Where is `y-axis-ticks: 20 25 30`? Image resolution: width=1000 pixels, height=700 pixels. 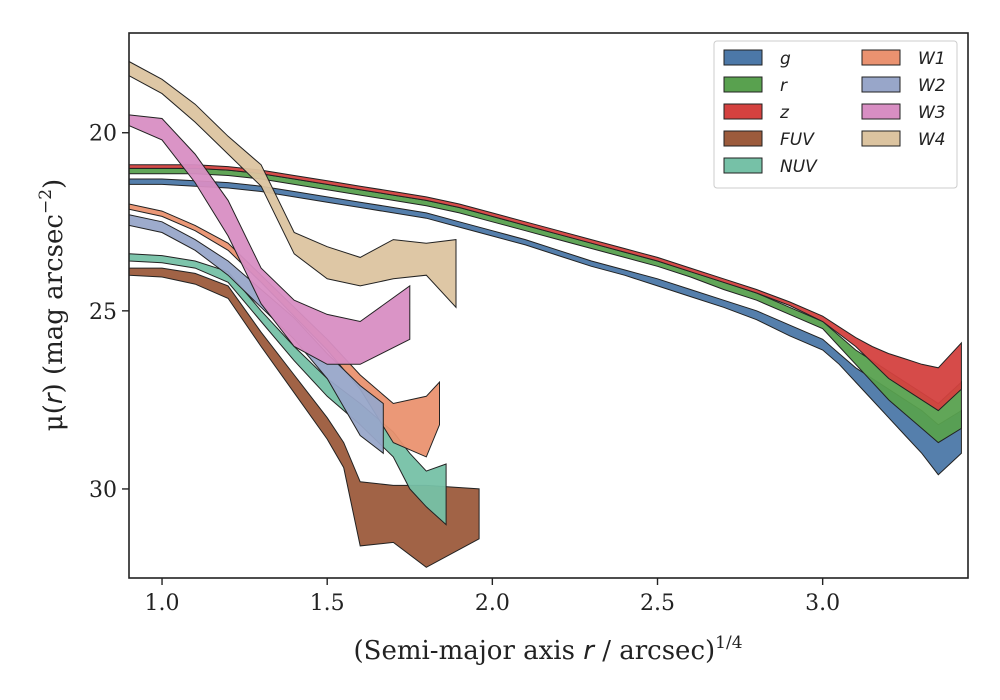
y-axis-ticks: 20 25 30 is located at coordinates (109, 312).